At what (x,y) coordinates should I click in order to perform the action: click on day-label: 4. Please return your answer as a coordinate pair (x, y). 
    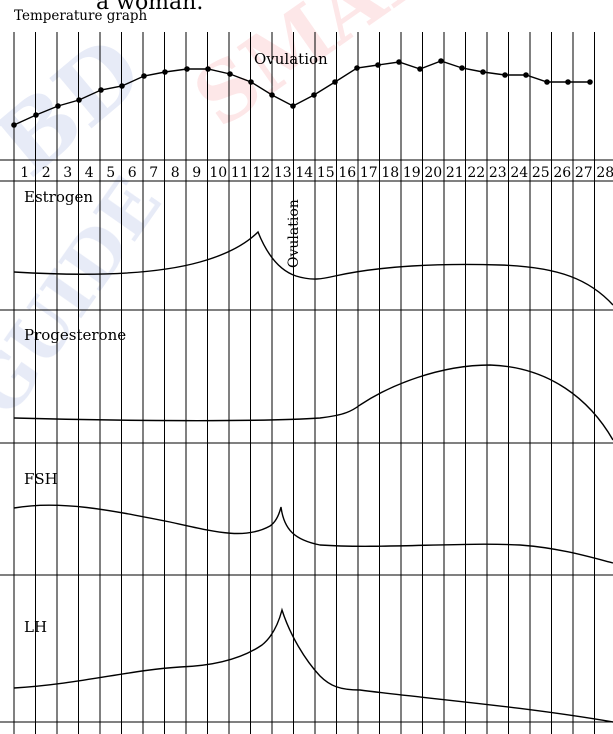
    Looking at the image, I should click on (89, 173).